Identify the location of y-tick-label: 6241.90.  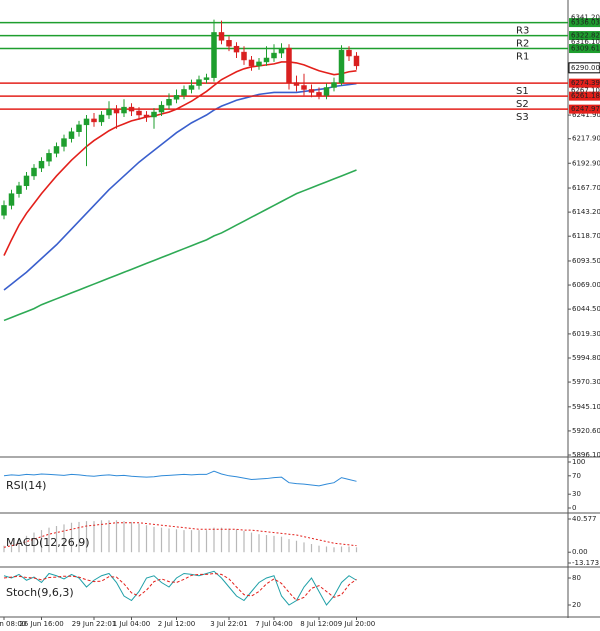
(586, 115).